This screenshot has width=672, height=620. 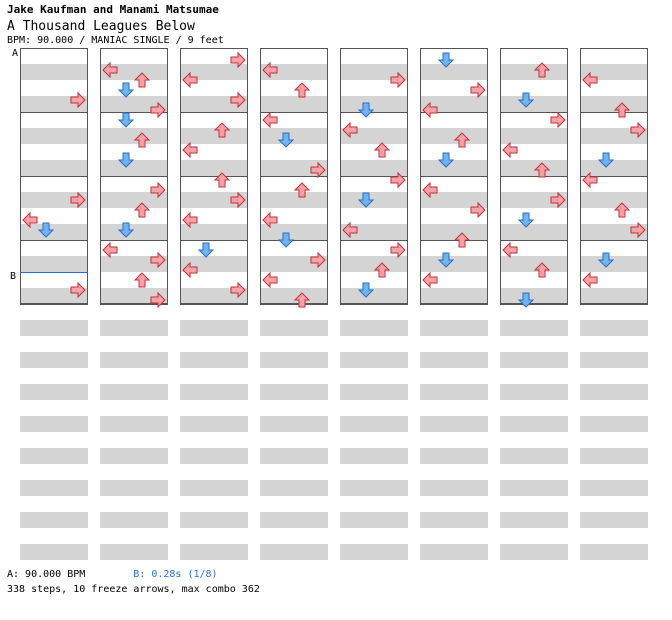 What do you see at coordinates (101, 26) in the screenshot?
I see `song-title: A Thousand Leagues Below` at bounding box center [101, 26].